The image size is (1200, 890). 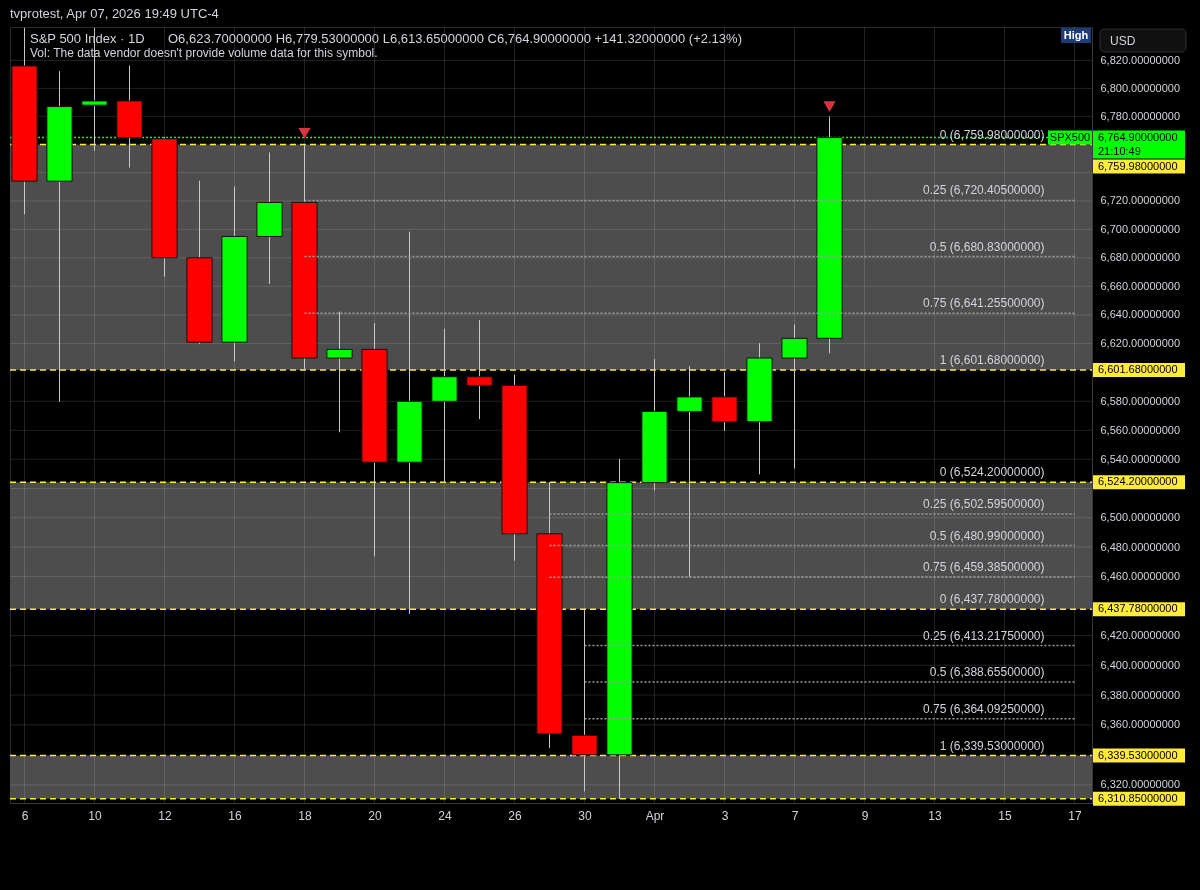 What do you see at coordinates (1140, 314) in the screenshot?
I see `y-tick-label: 6,640.00000000` at bounding box center [1140, 314].